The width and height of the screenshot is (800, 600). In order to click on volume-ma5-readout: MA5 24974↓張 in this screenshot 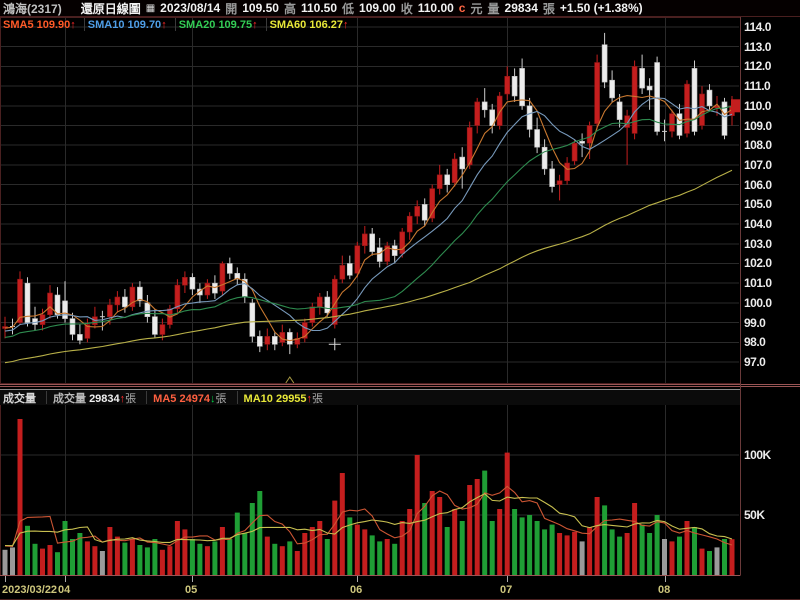, I will do `click(190, 398)`.